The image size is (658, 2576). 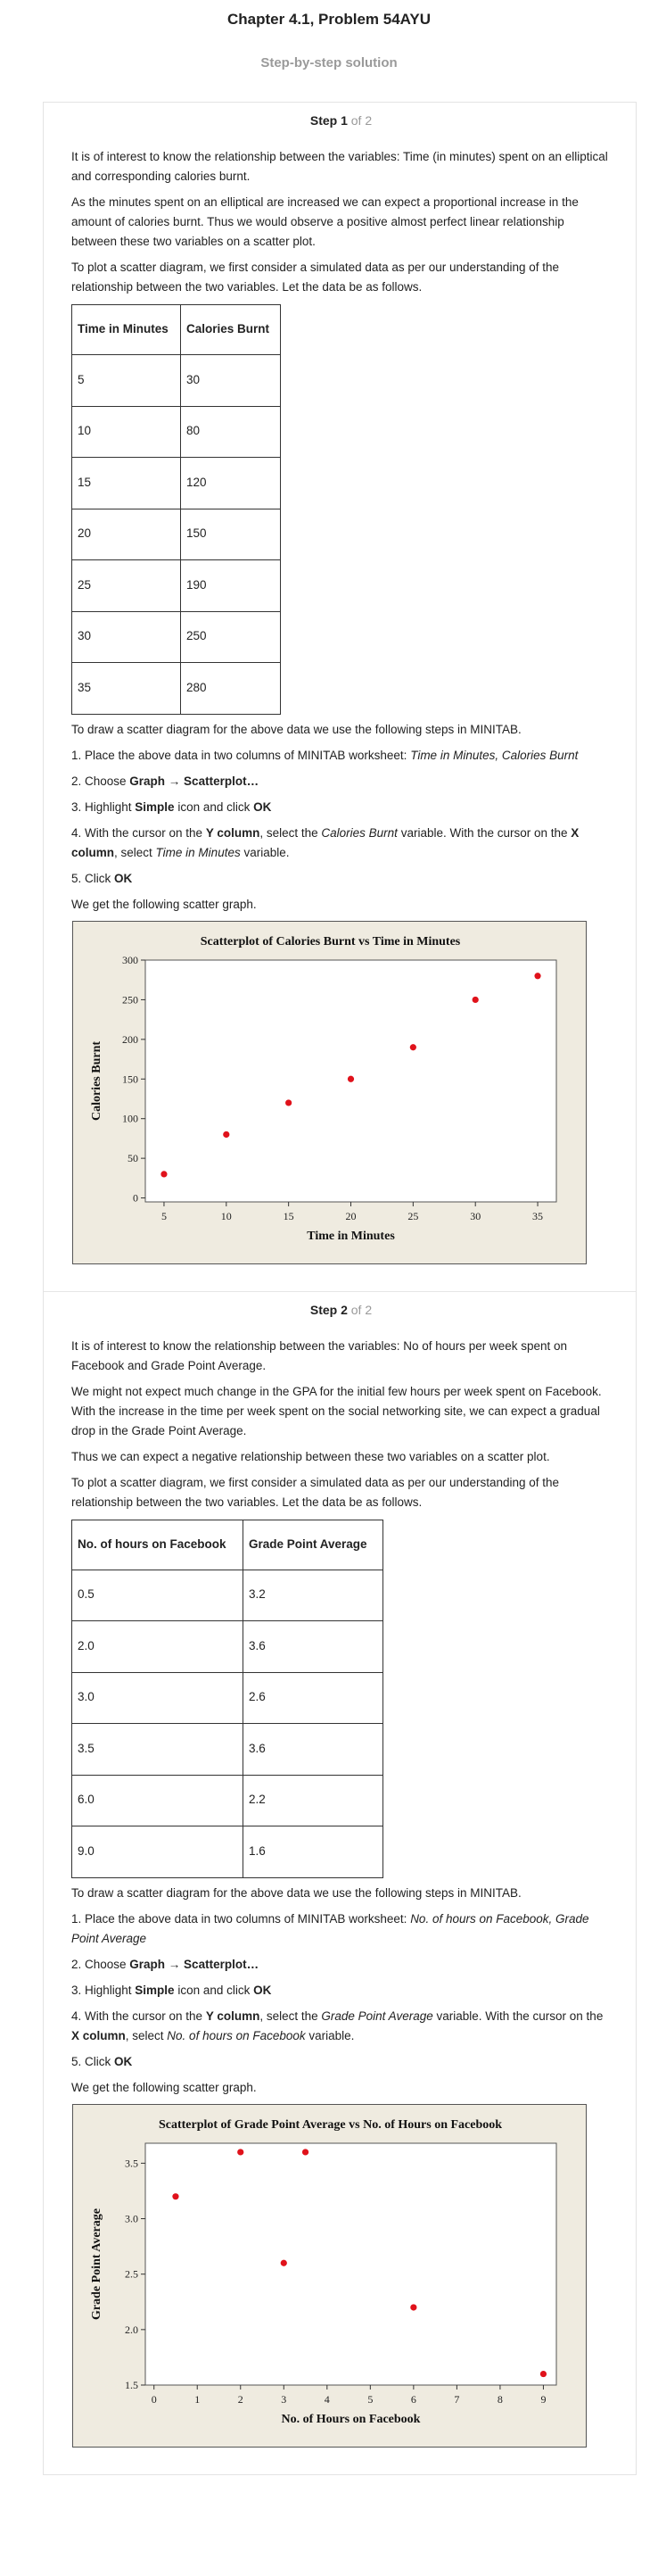 What do you see at coordinates (176, 483) in the screenshot?
I see `table-row: 15 120` at bounding box center [176, 483].